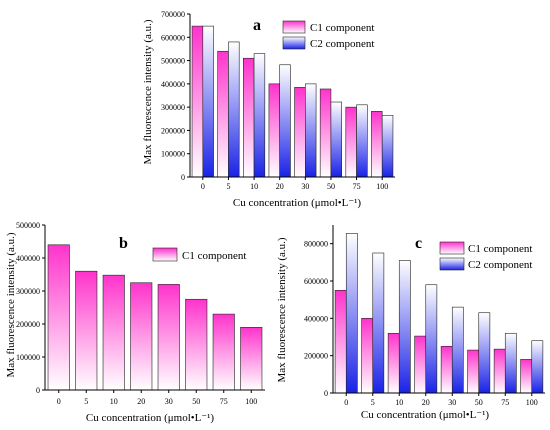 The image size is (550, 430). What do you see at coordinates (148, 91) in the screenshot?
I see `panel-a-ylabel: Max fluorescence intensity (a.u.)` at bounding box center [148, 91].